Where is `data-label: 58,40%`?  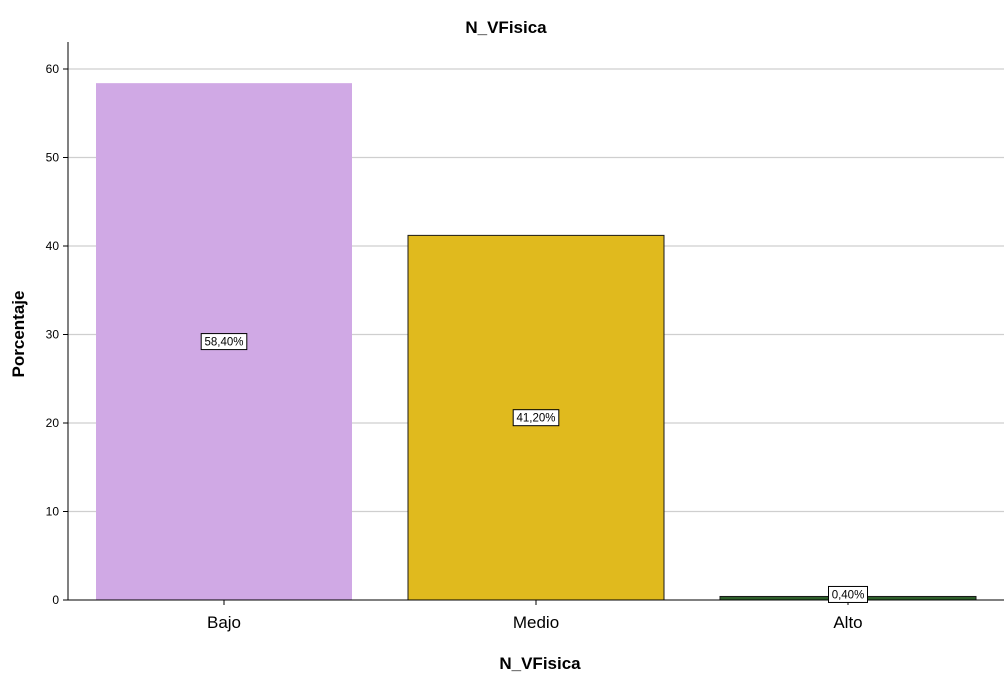 data-label: 58,40% is located at coordinates (223, 343).